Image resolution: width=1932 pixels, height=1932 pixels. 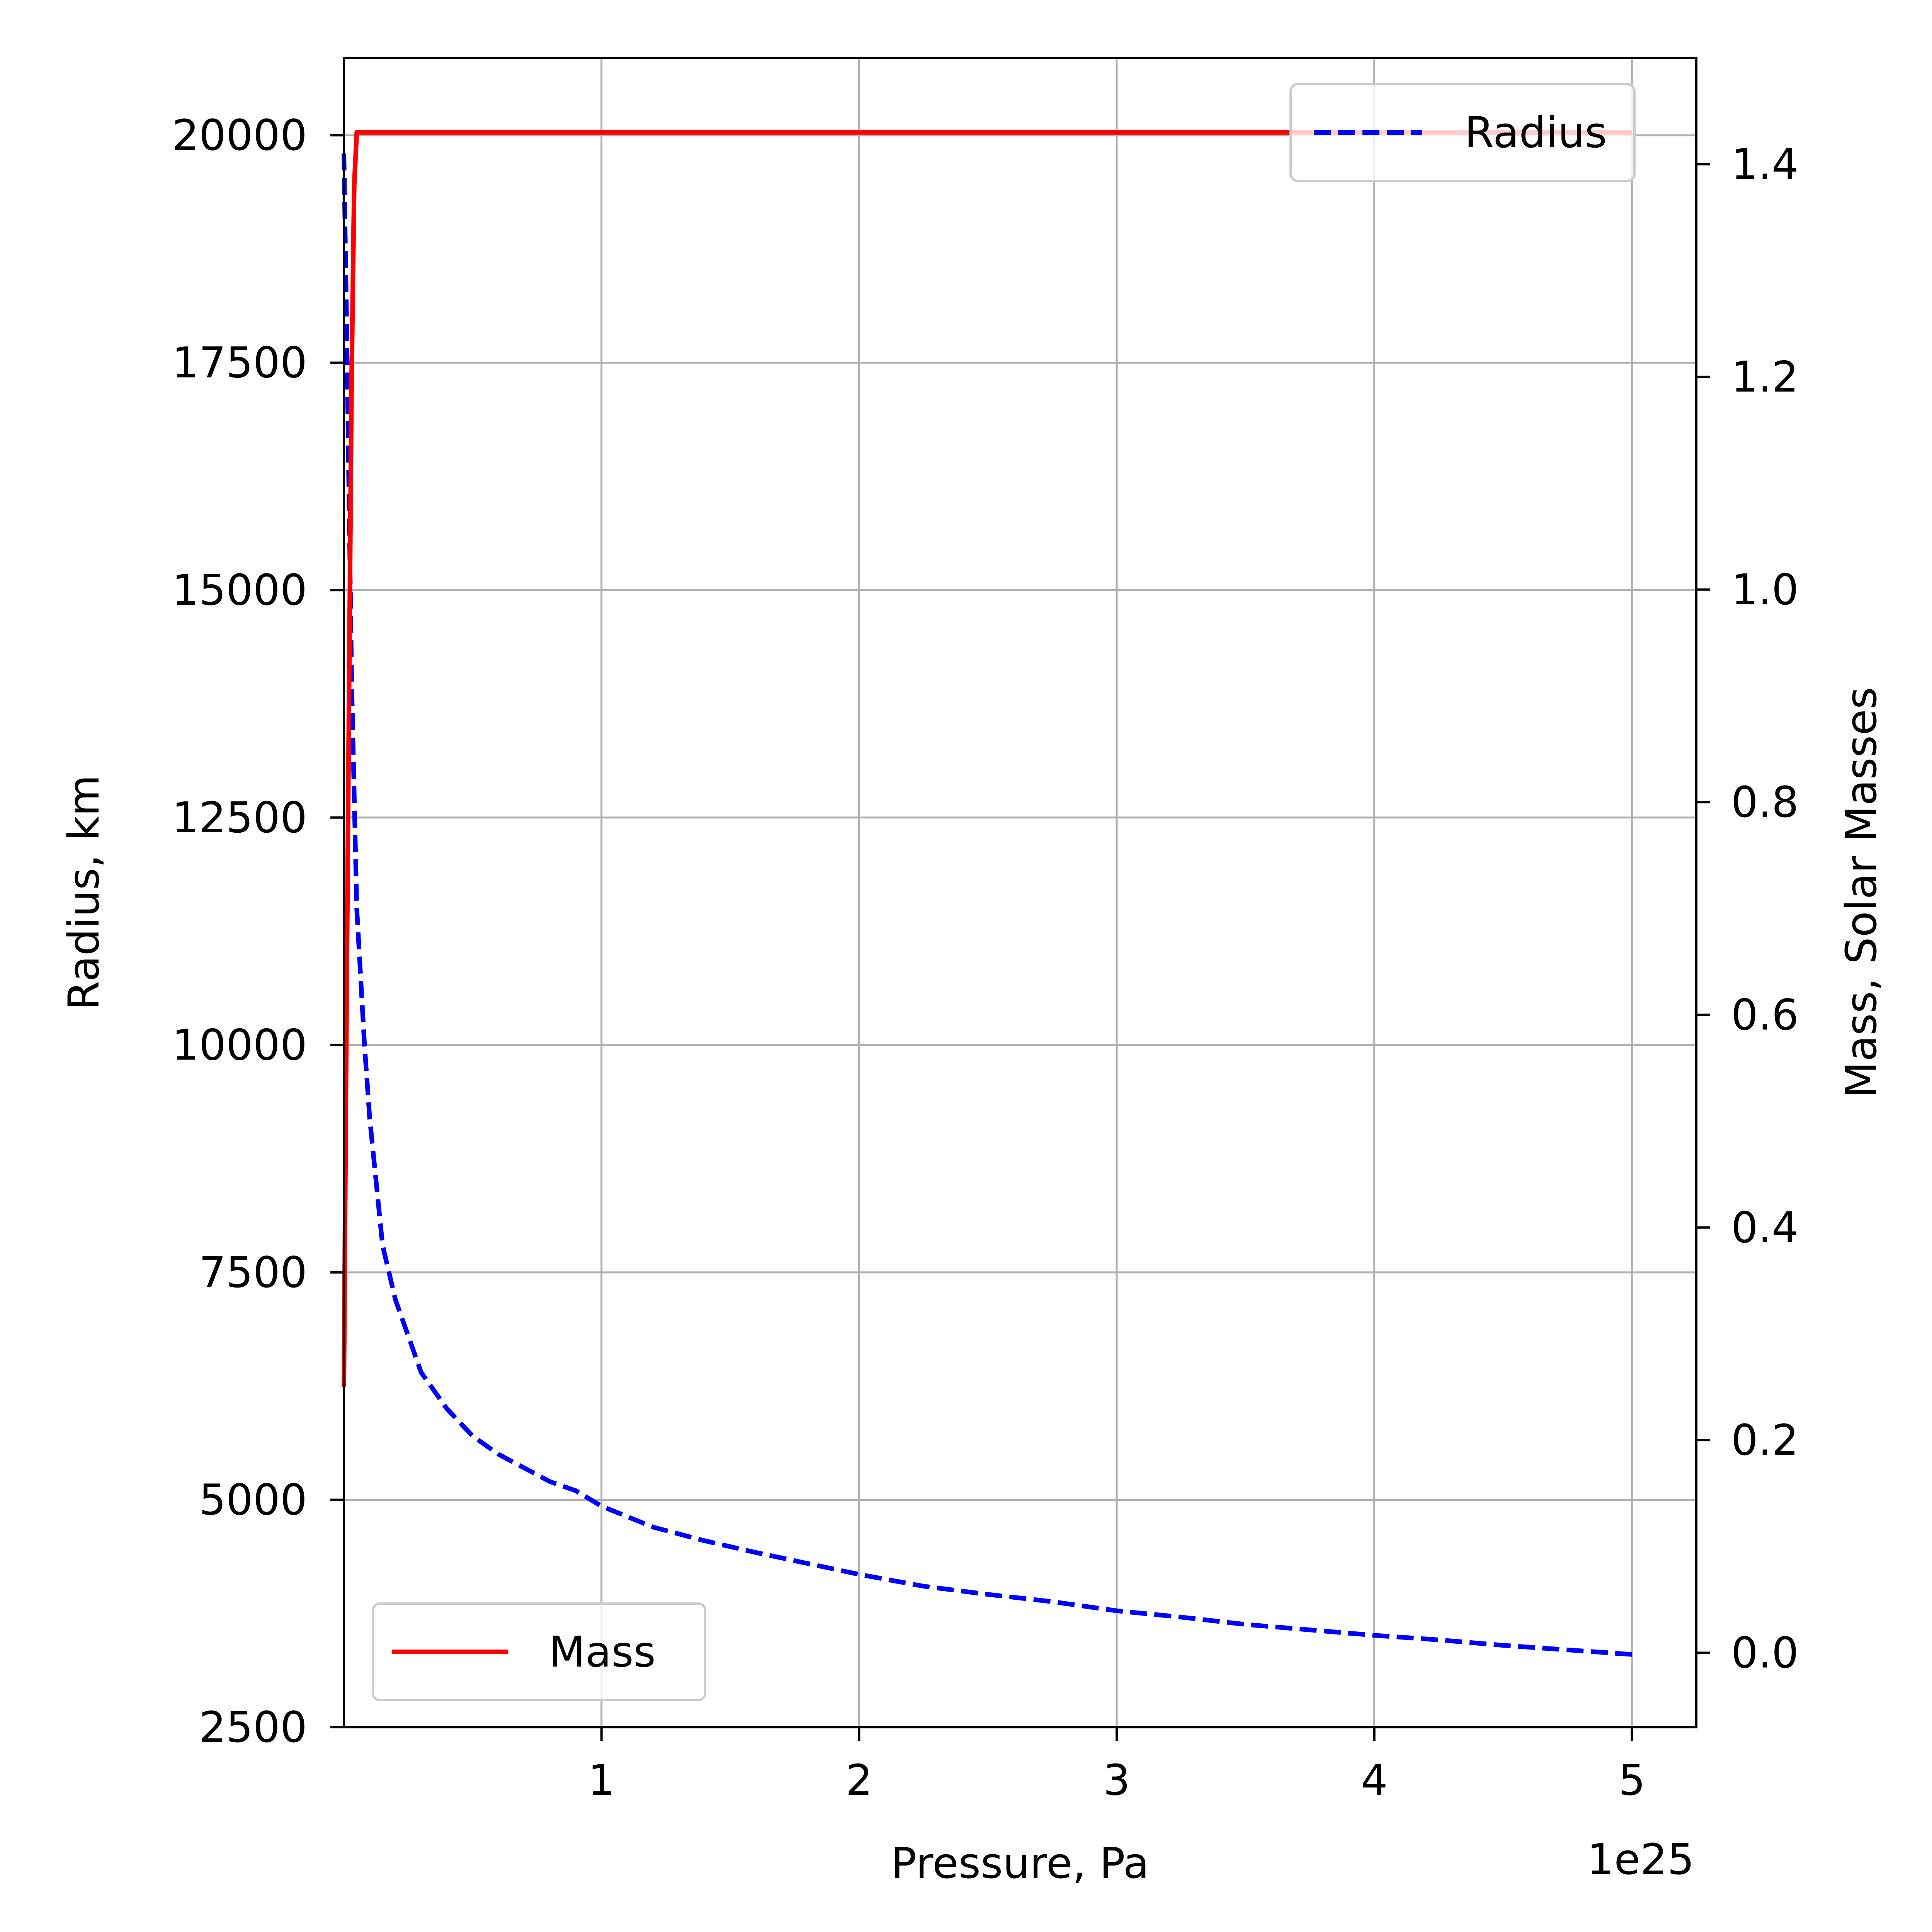 What do you see at coordinates (1375, 1780) in the screenshot?
I see `x-tick-label: 4` at bounding box center [1375, 1780].